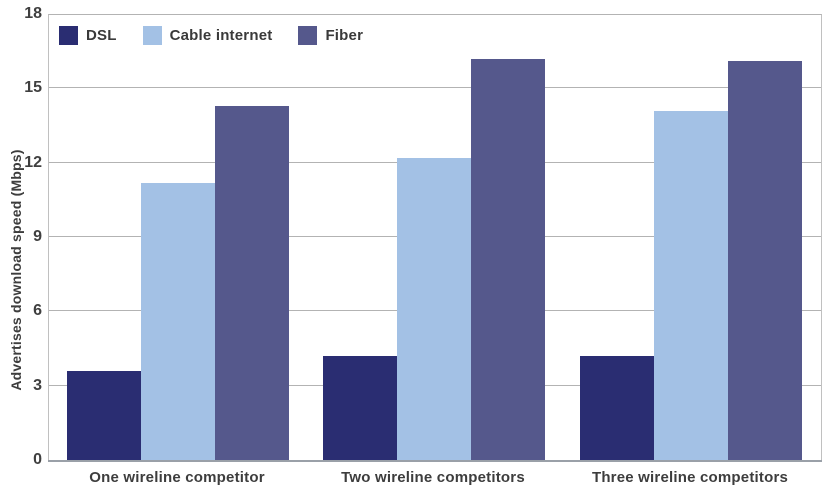 This screenshot has height=495, width=828. I want to click on legend-label: Cable internet, so click(221, 35).